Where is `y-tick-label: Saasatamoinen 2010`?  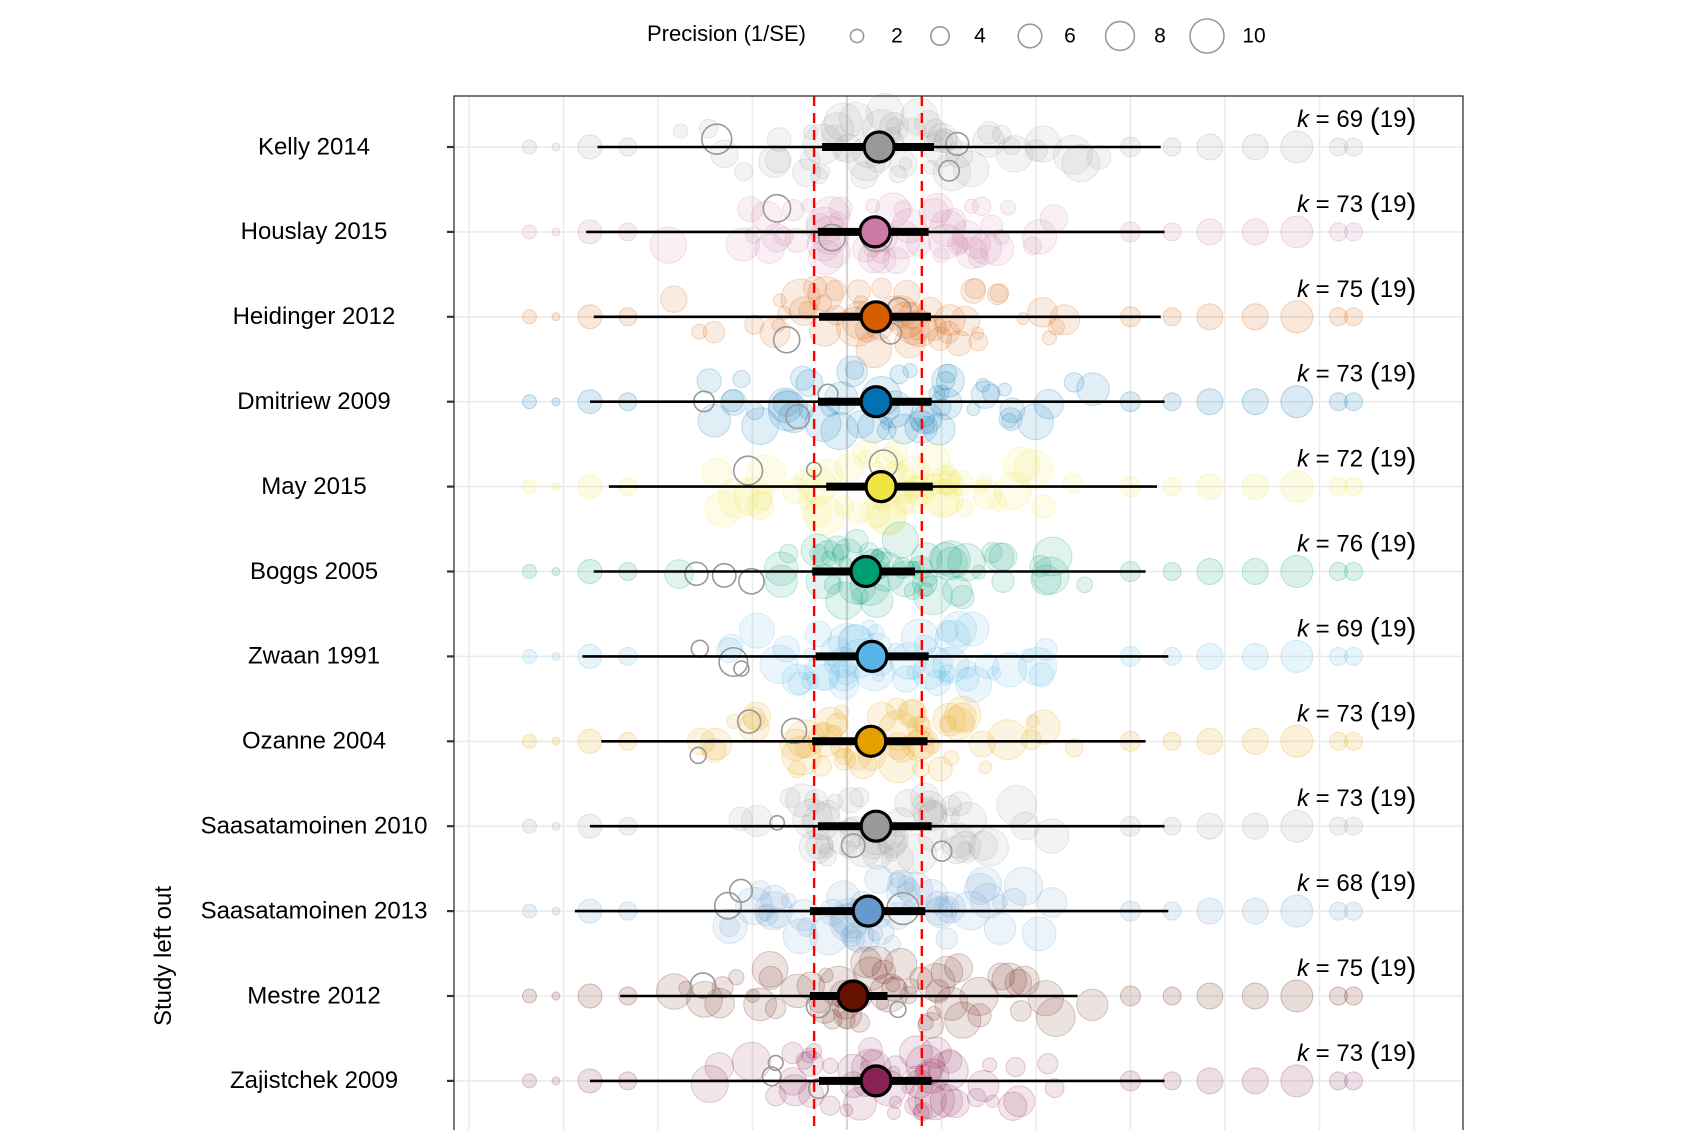
y-tick-label: Saasatamoinen 2010 is located at coordinates (314, 826).